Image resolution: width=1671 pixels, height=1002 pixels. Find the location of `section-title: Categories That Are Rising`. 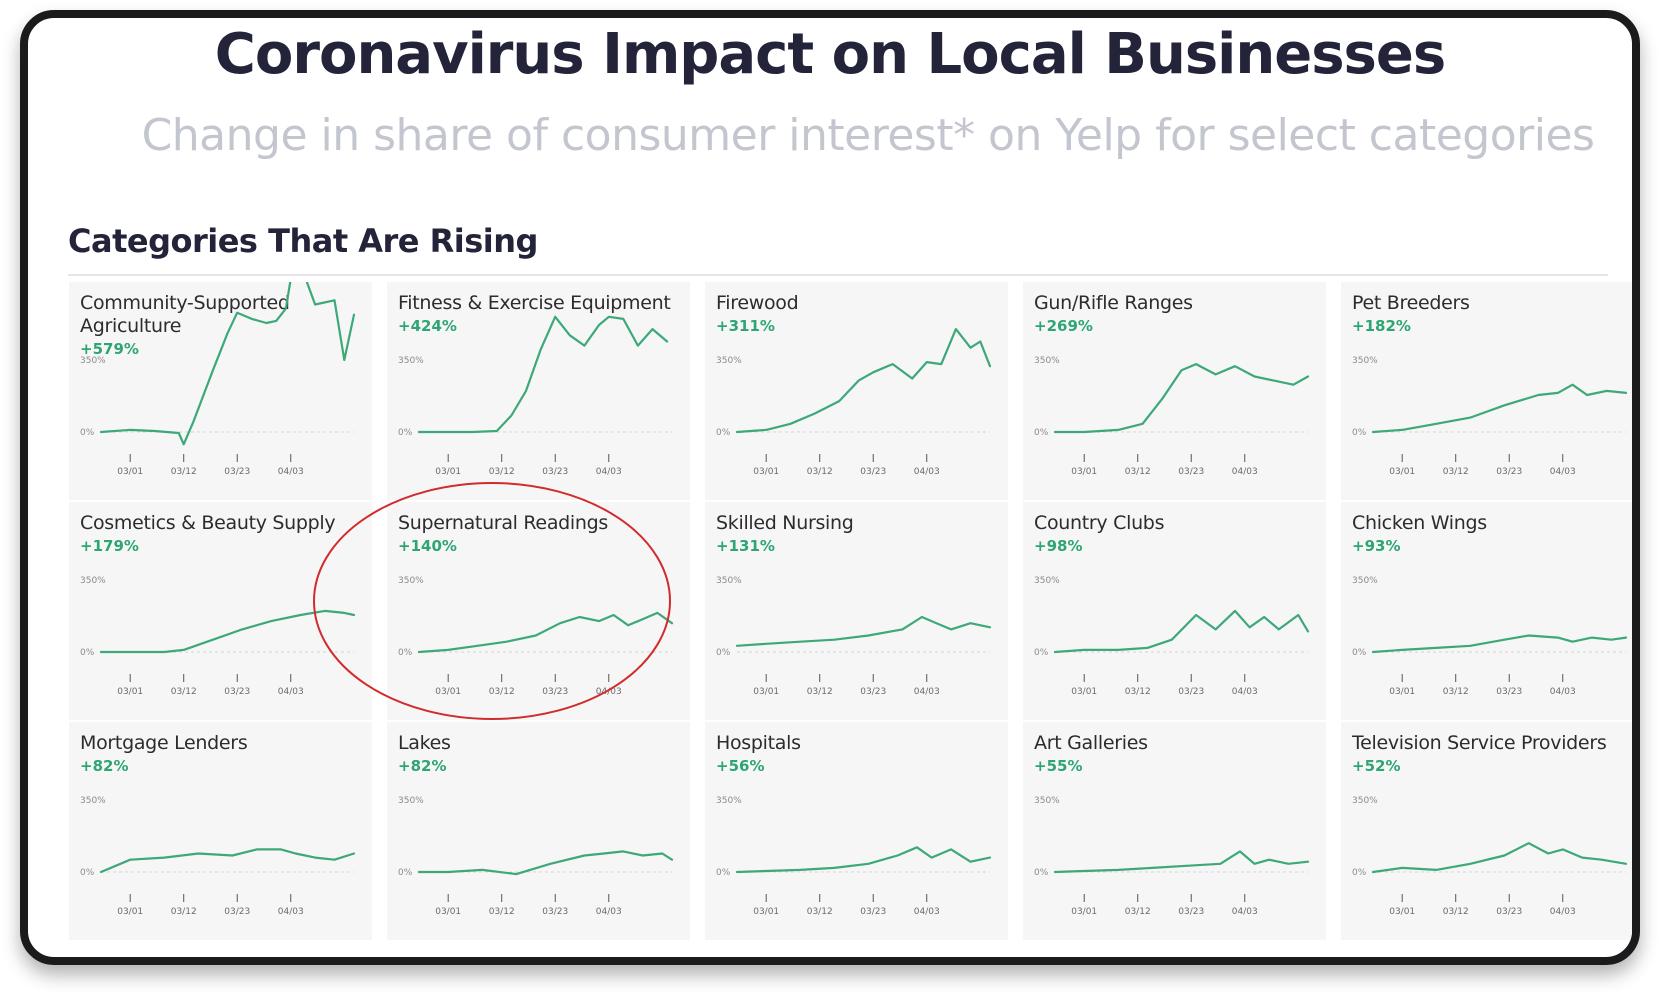

section-title: Categories That Are Rising is located at coordinates (303, 241).